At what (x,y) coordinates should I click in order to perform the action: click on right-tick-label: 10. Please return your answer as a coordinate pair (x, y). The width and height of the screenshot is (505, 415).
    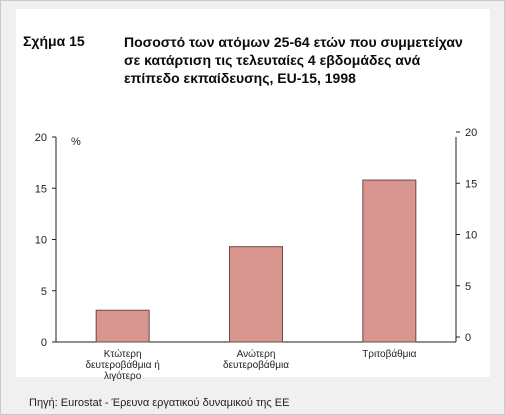
    Looking at the image, I should click on (471, 236).